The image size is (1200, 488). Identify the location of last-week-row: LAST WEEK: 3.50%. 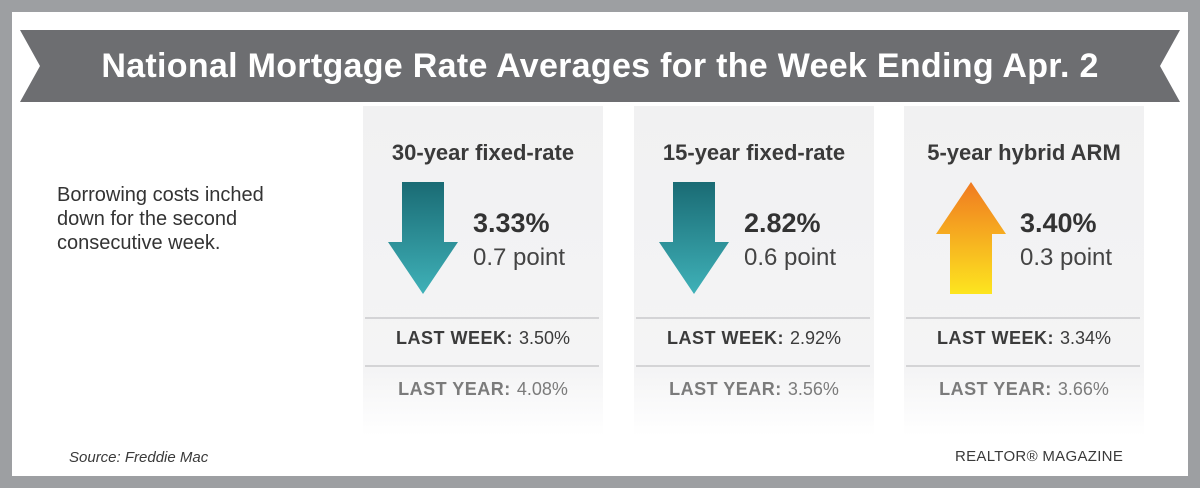
(483, 338).